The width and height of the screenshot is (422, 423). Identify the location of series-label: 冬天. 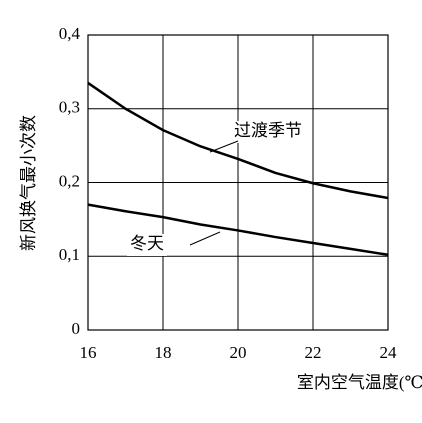
(147, 243).